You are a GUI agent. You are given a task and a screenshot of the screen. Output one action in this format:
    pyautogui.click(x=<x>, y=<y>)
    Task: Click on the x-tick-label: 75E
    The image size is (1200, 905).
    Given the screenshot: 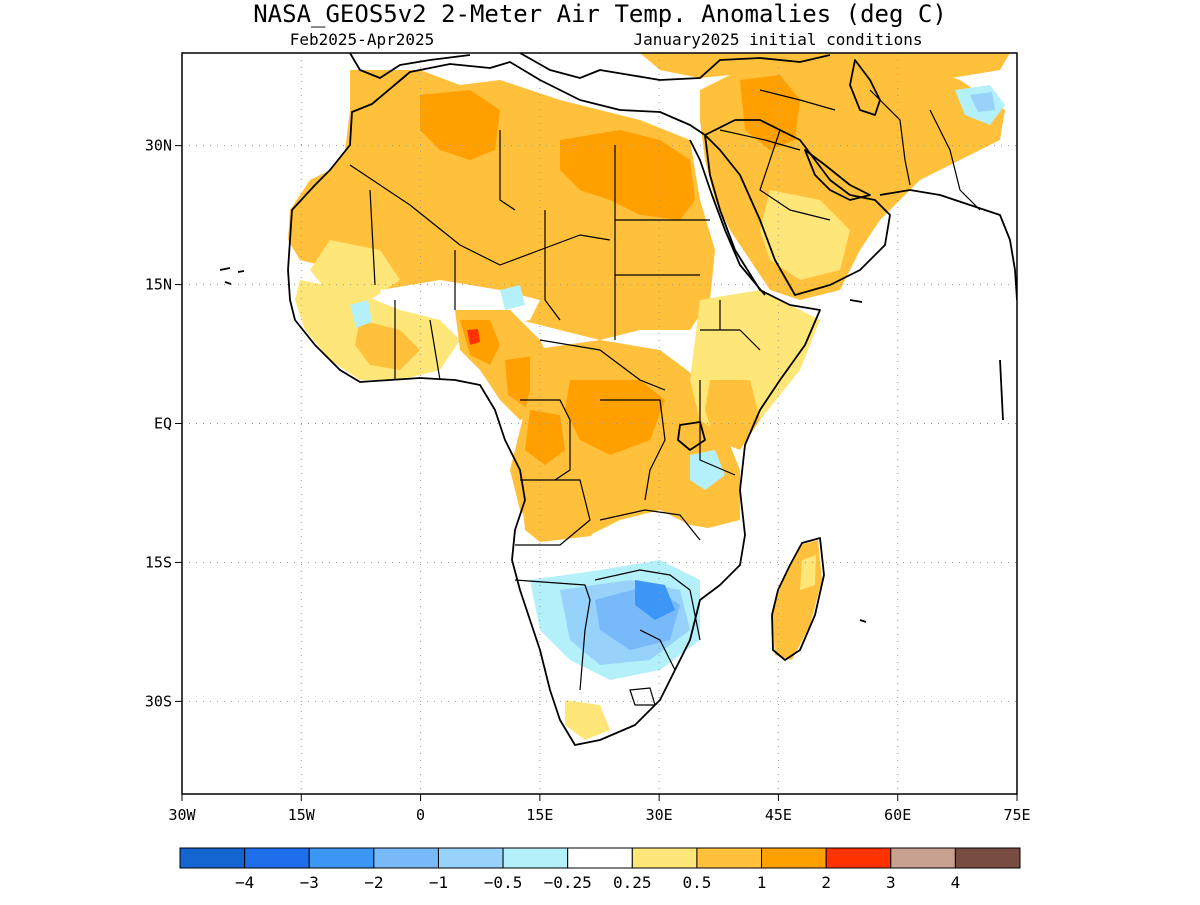 What is the action you would take?
    pyautogui.click(x=1016, y=815)
    